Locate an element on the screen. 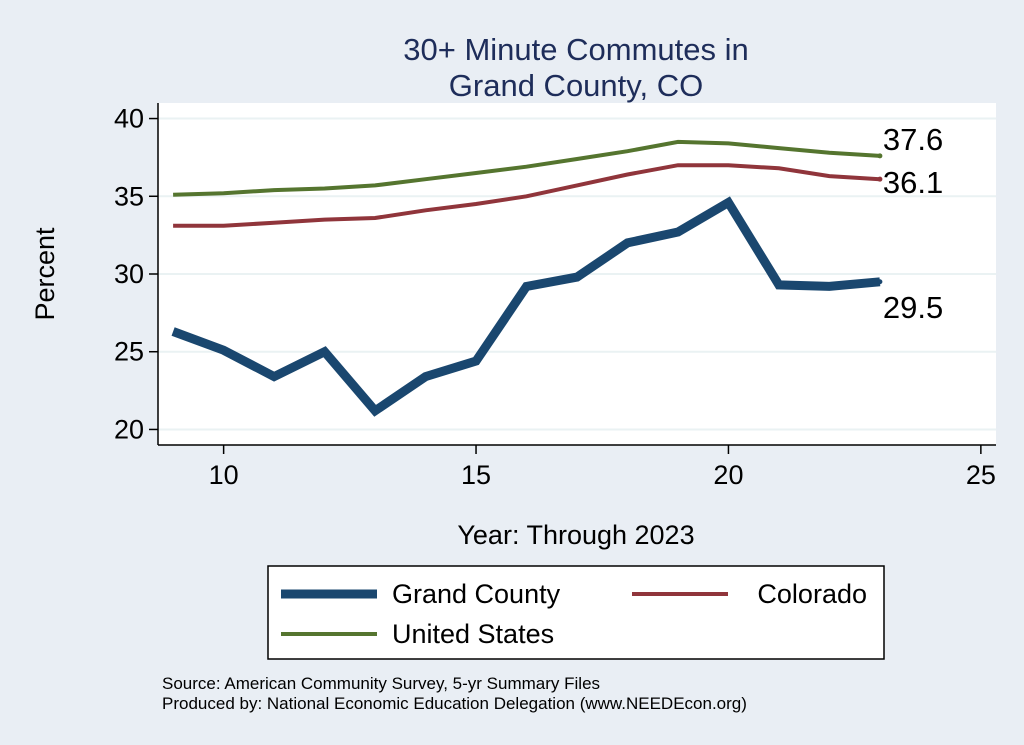 This screenshot has height=745, width=1024. legend-box is located at coordinates (576, 612).